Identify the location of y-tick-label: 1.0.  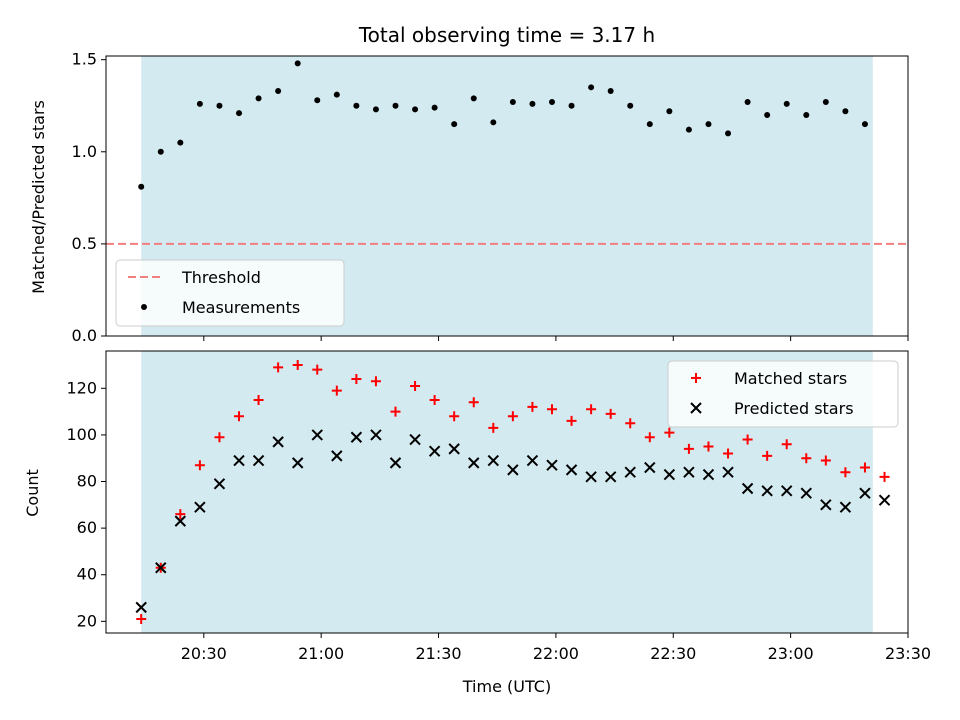
(84, 151).